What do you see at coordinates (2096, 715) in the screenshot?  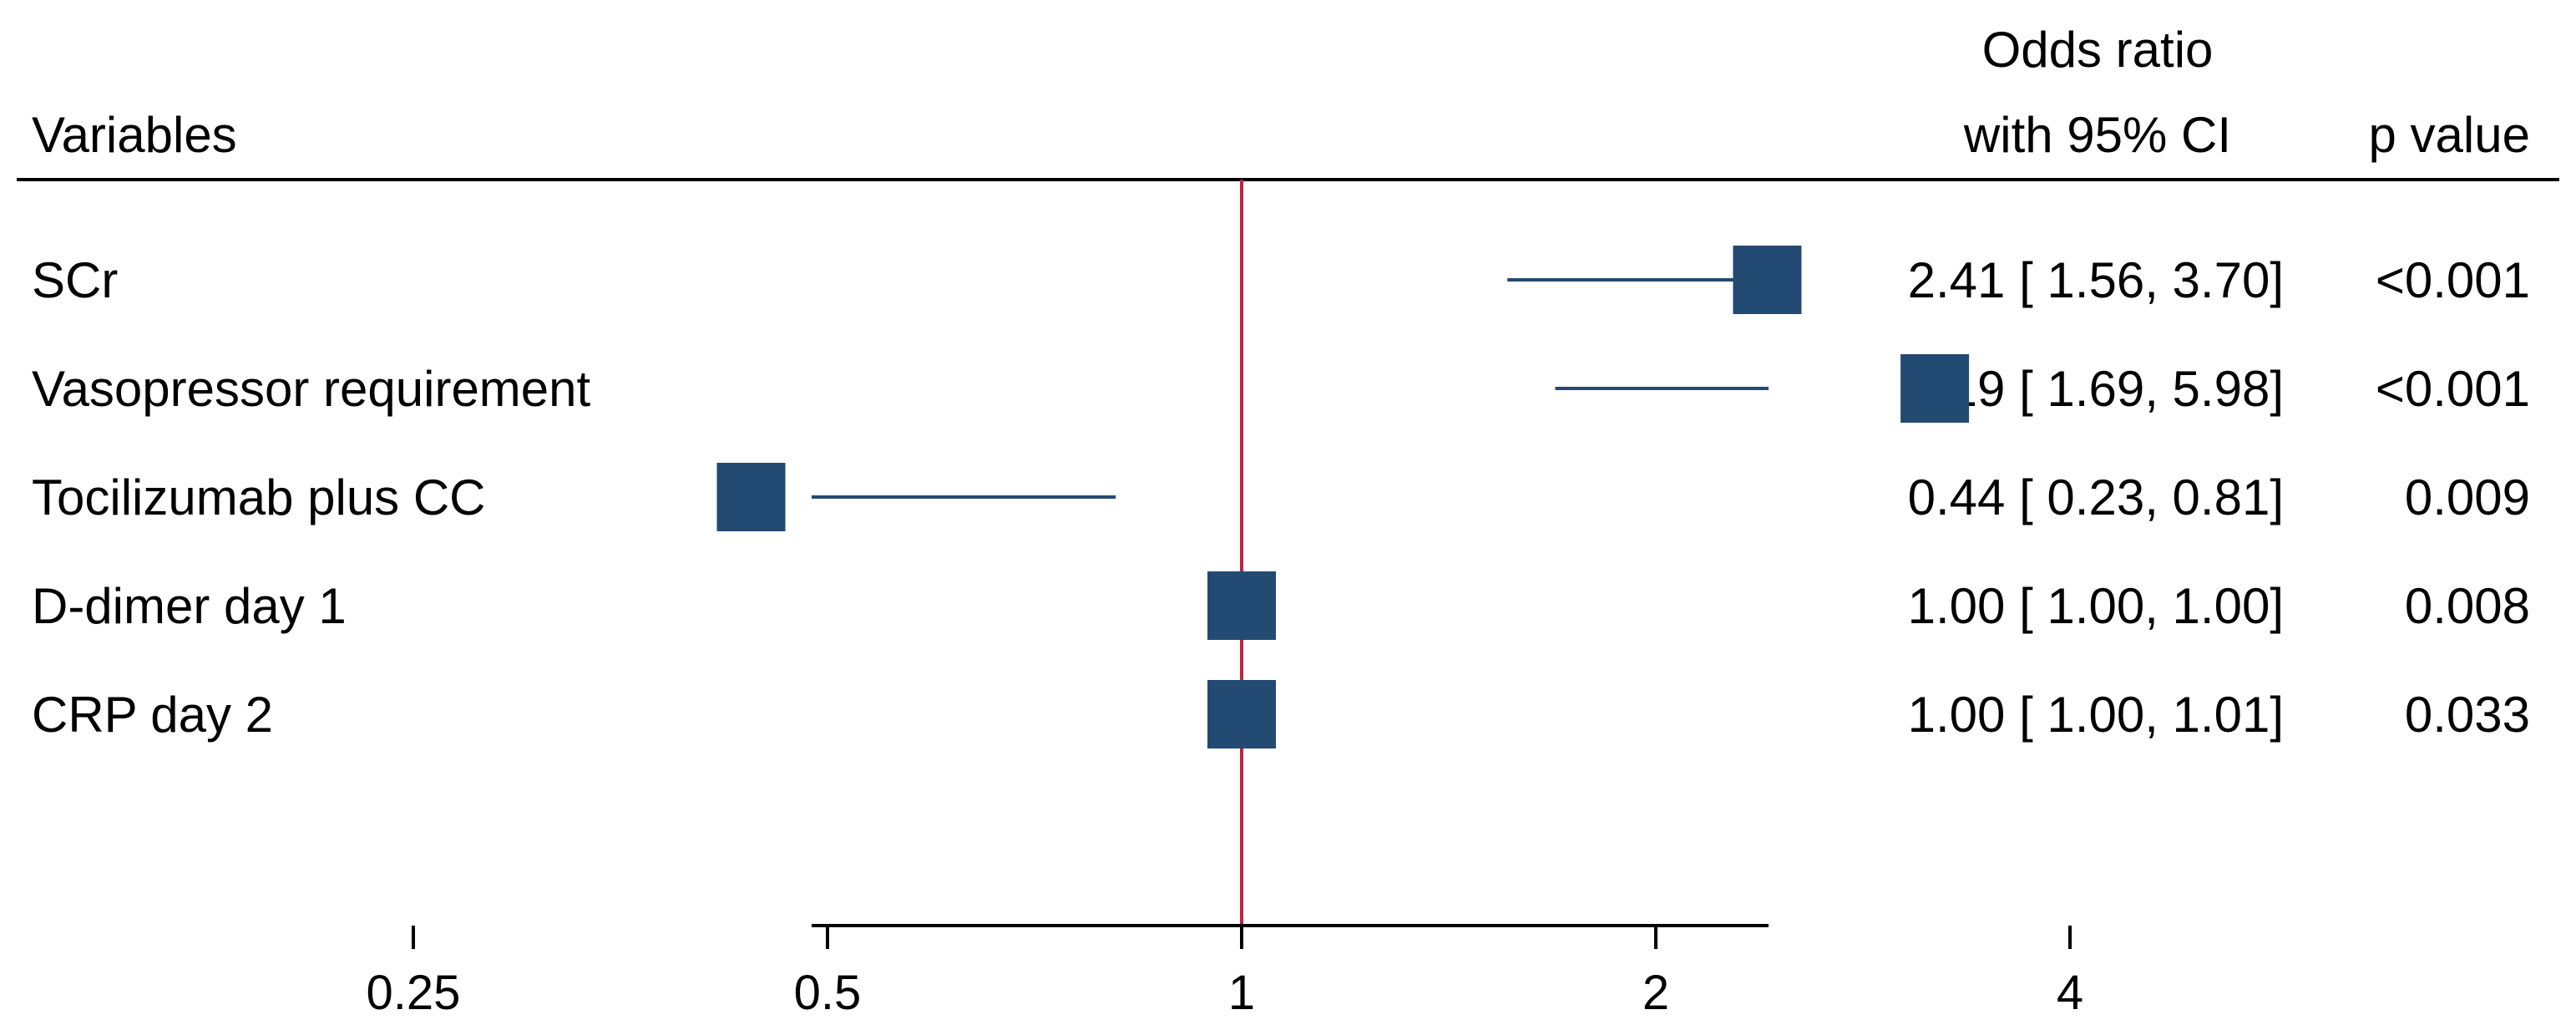 I see `row-odds-ratio-ci: 1.00 [ 1.00, 1.01]` at bounding box center [2096, 715].